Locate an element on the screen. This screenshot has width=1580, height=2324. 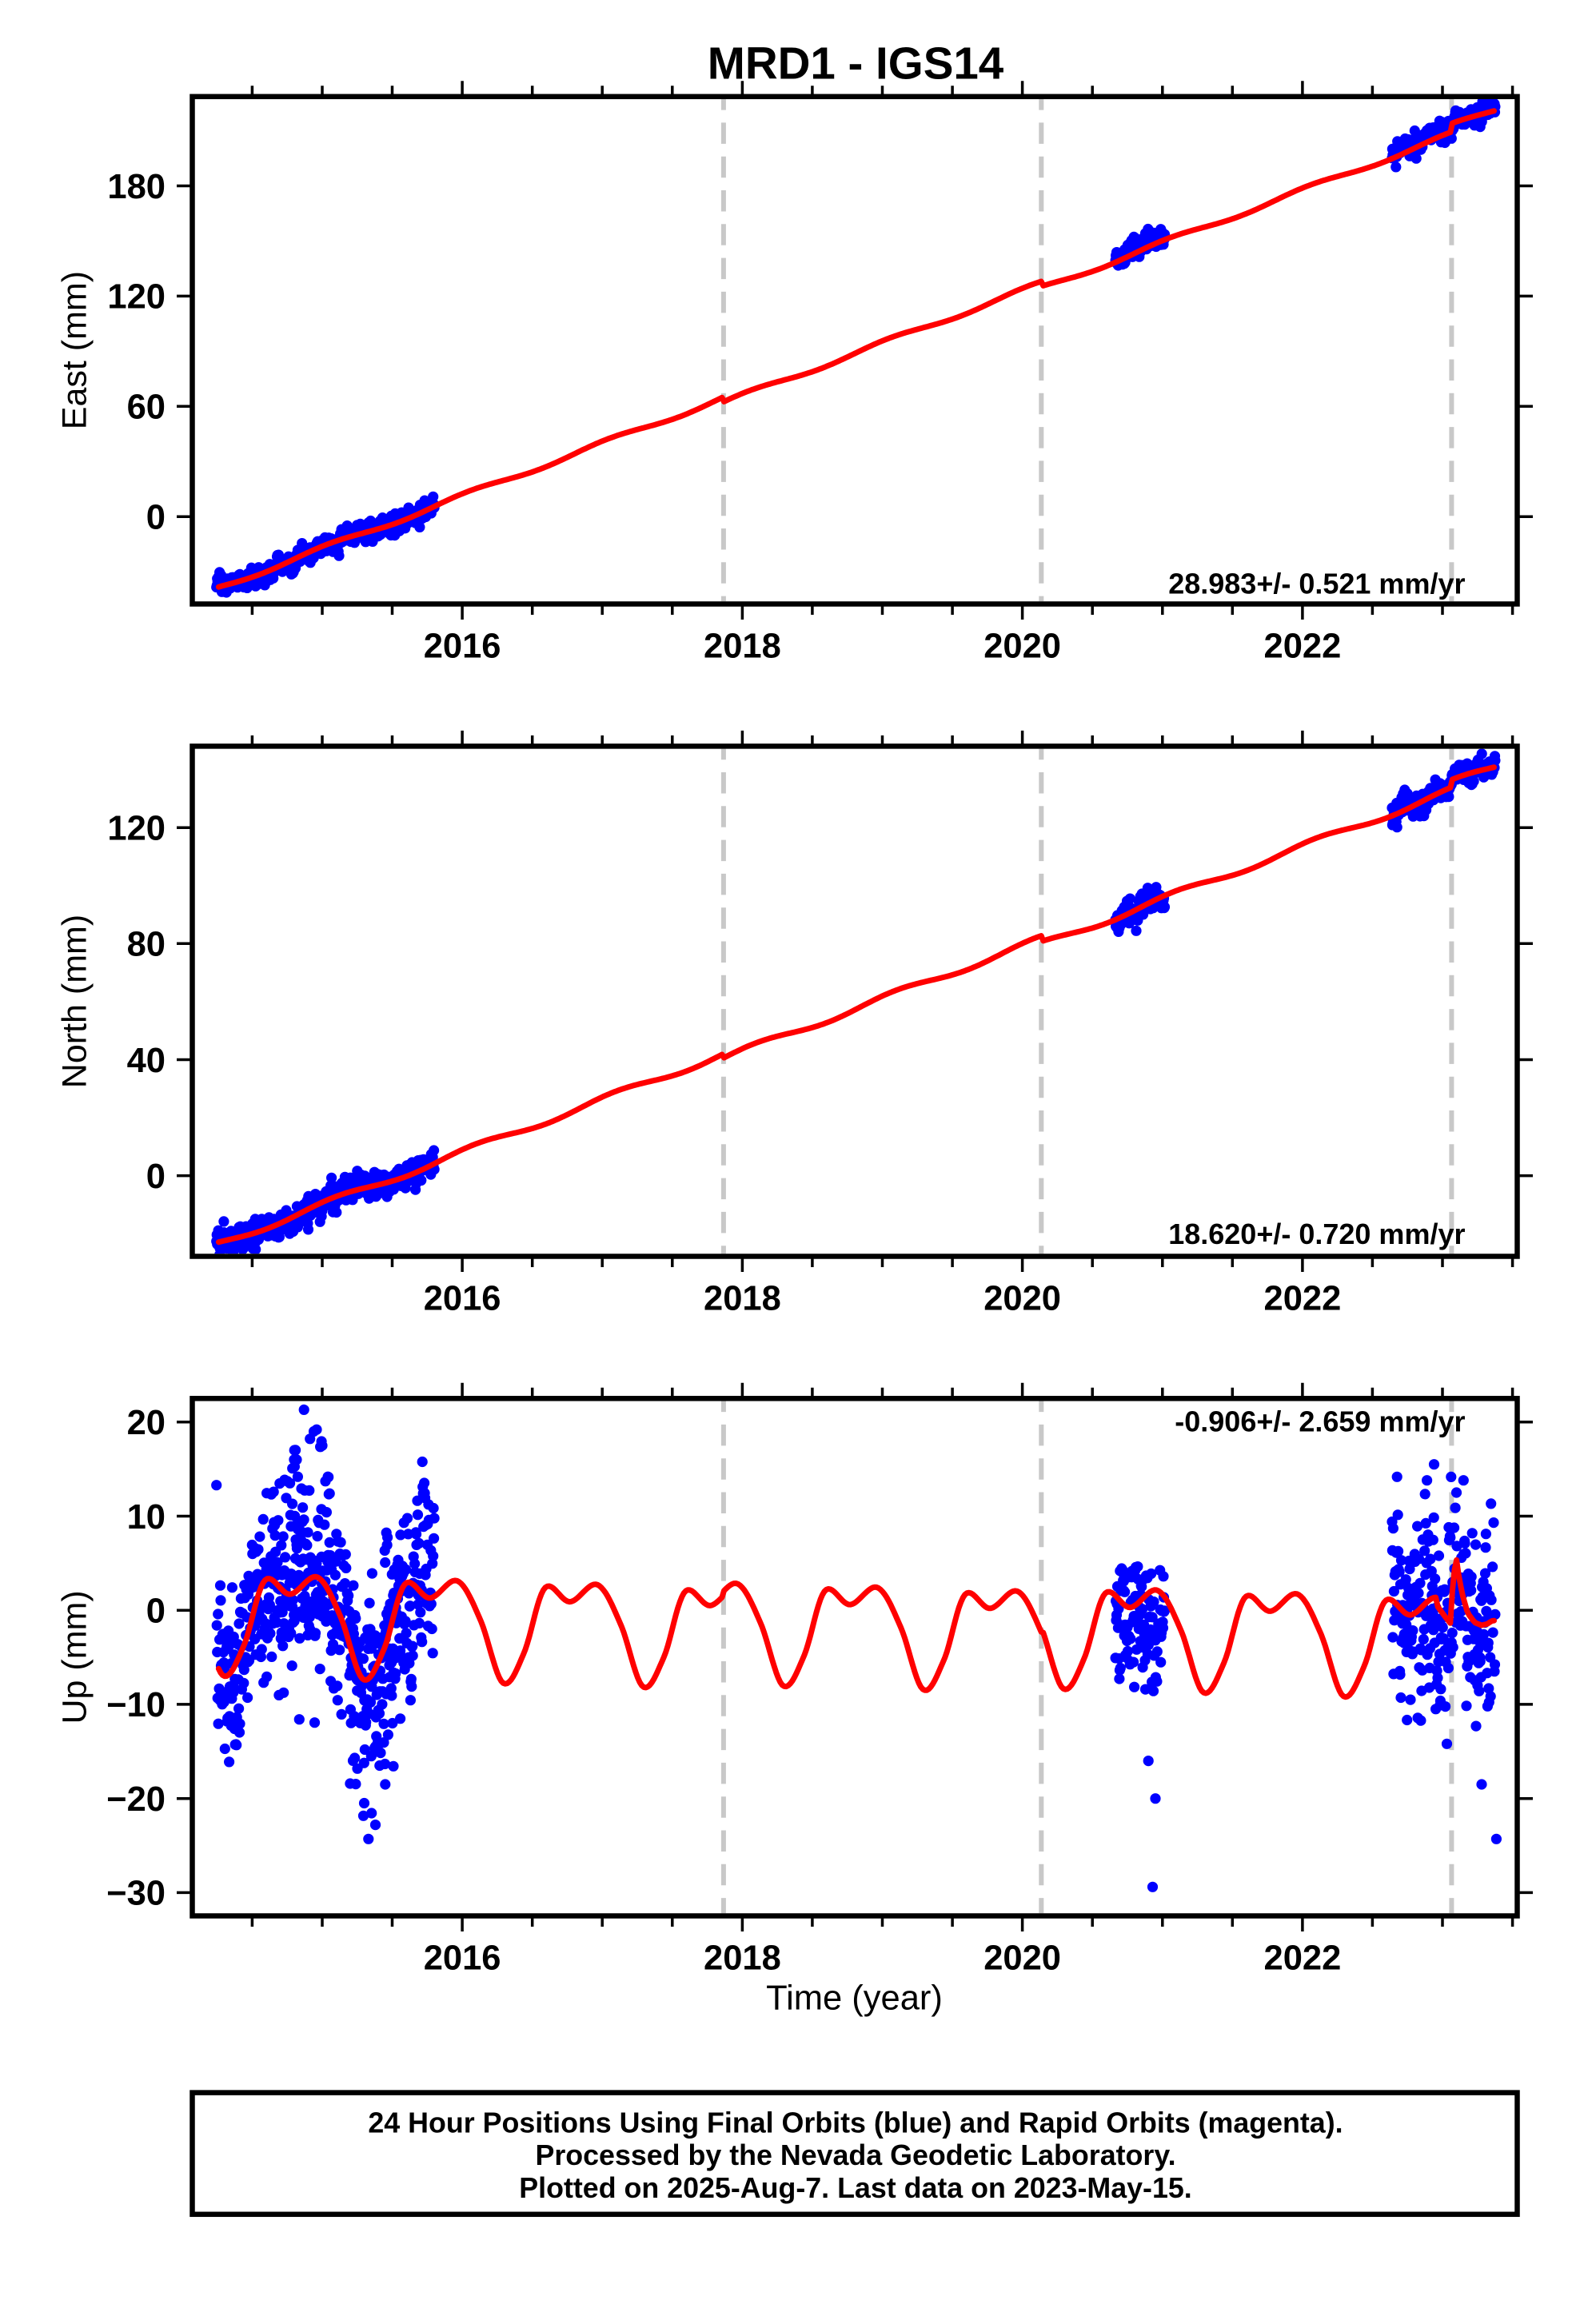
svg-text: MRD1 - IGS14 is located at coordinates (856, 63).